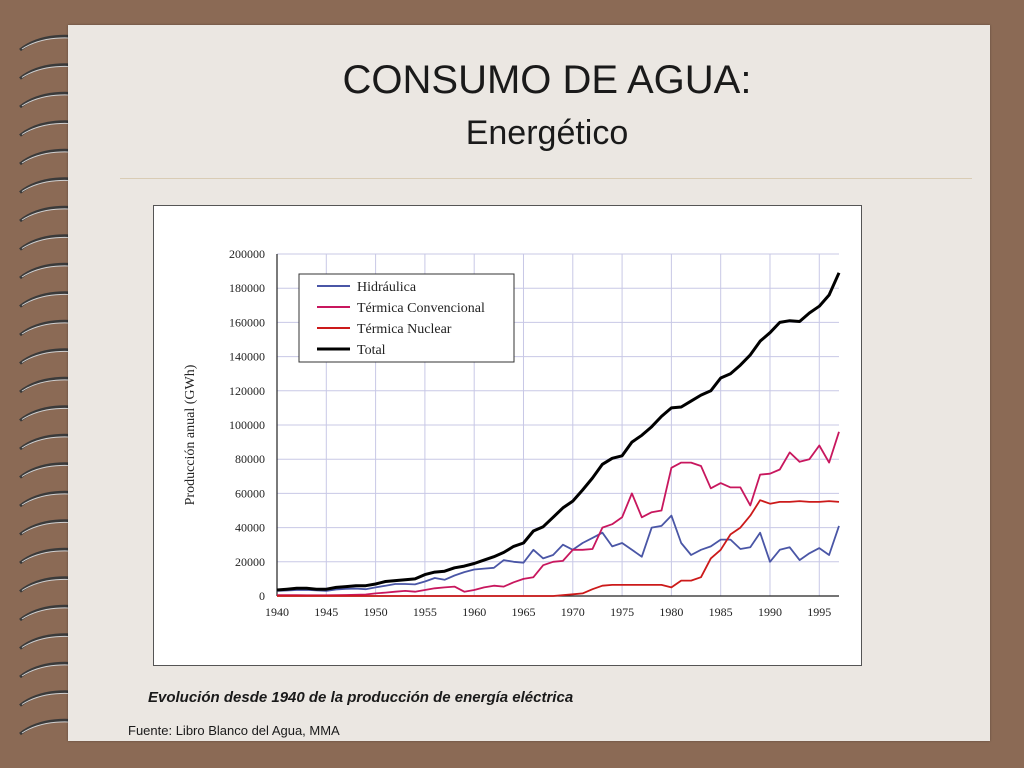  What do you see at coordinates (547, 133) in the screenshot?
I see `slide-subtitle: Energético` at bounding box center [547, 133].